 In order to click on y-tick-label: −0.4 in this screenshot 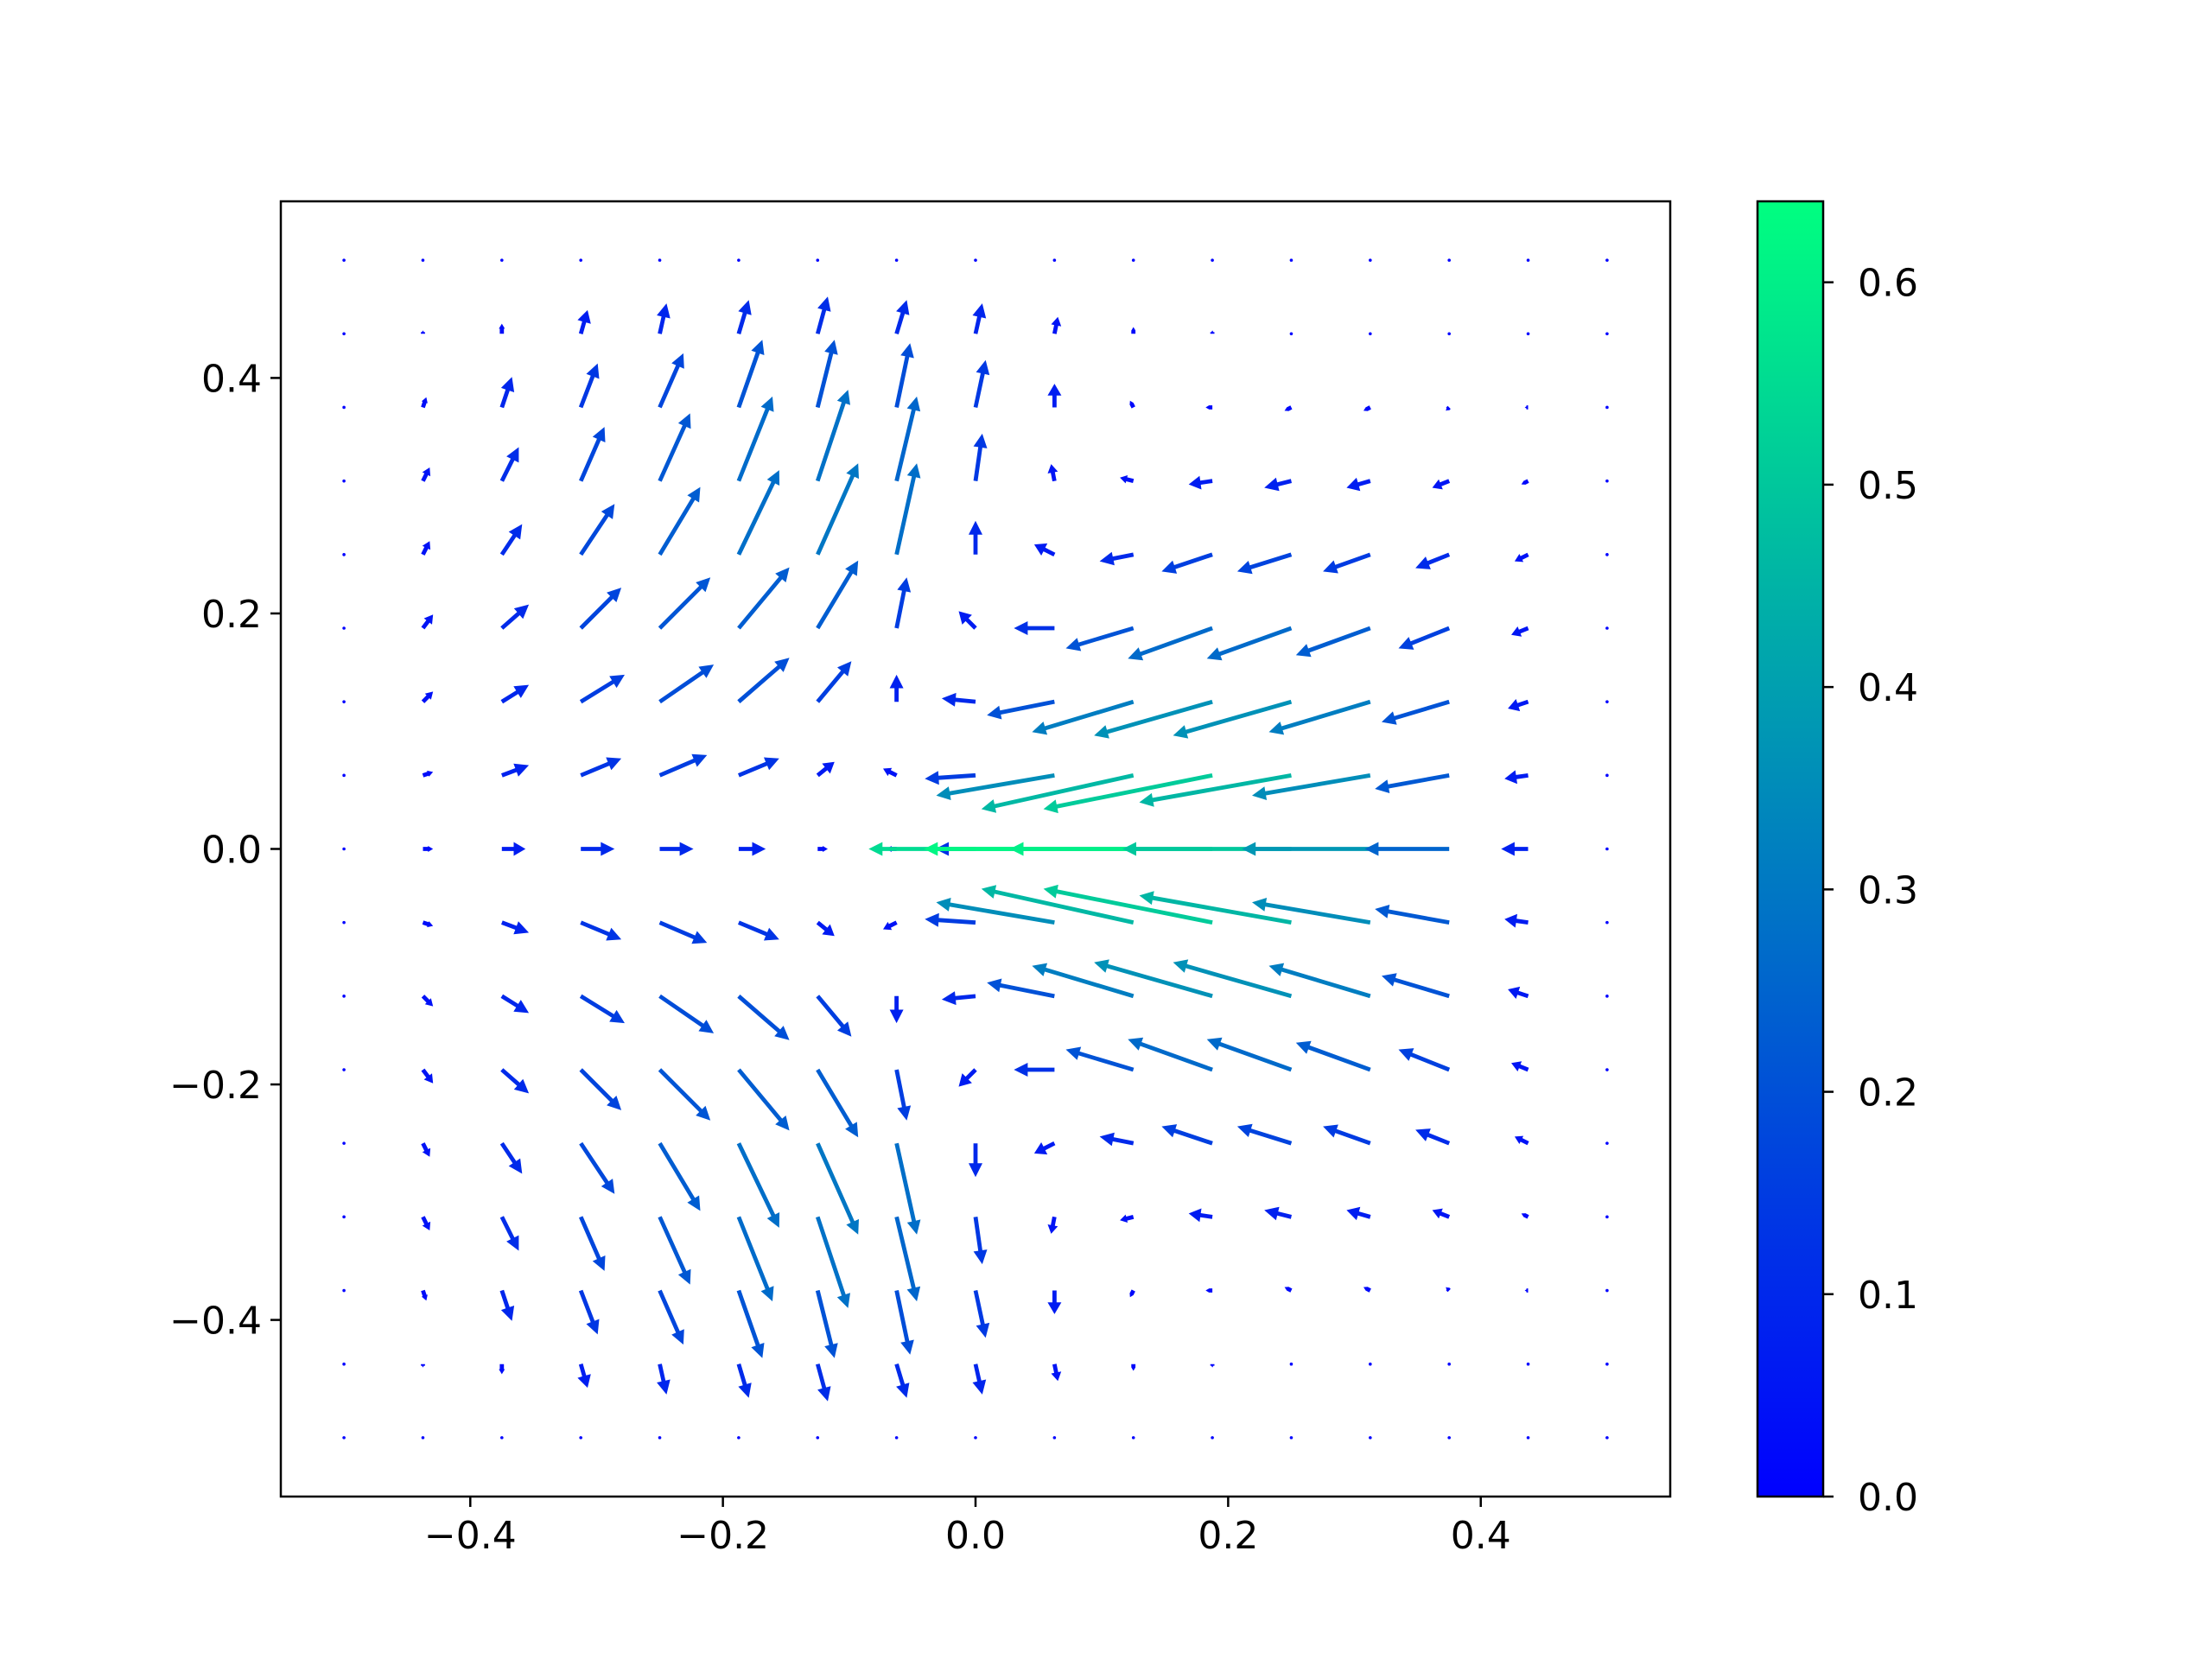, I will do `click(215, 1322)`.